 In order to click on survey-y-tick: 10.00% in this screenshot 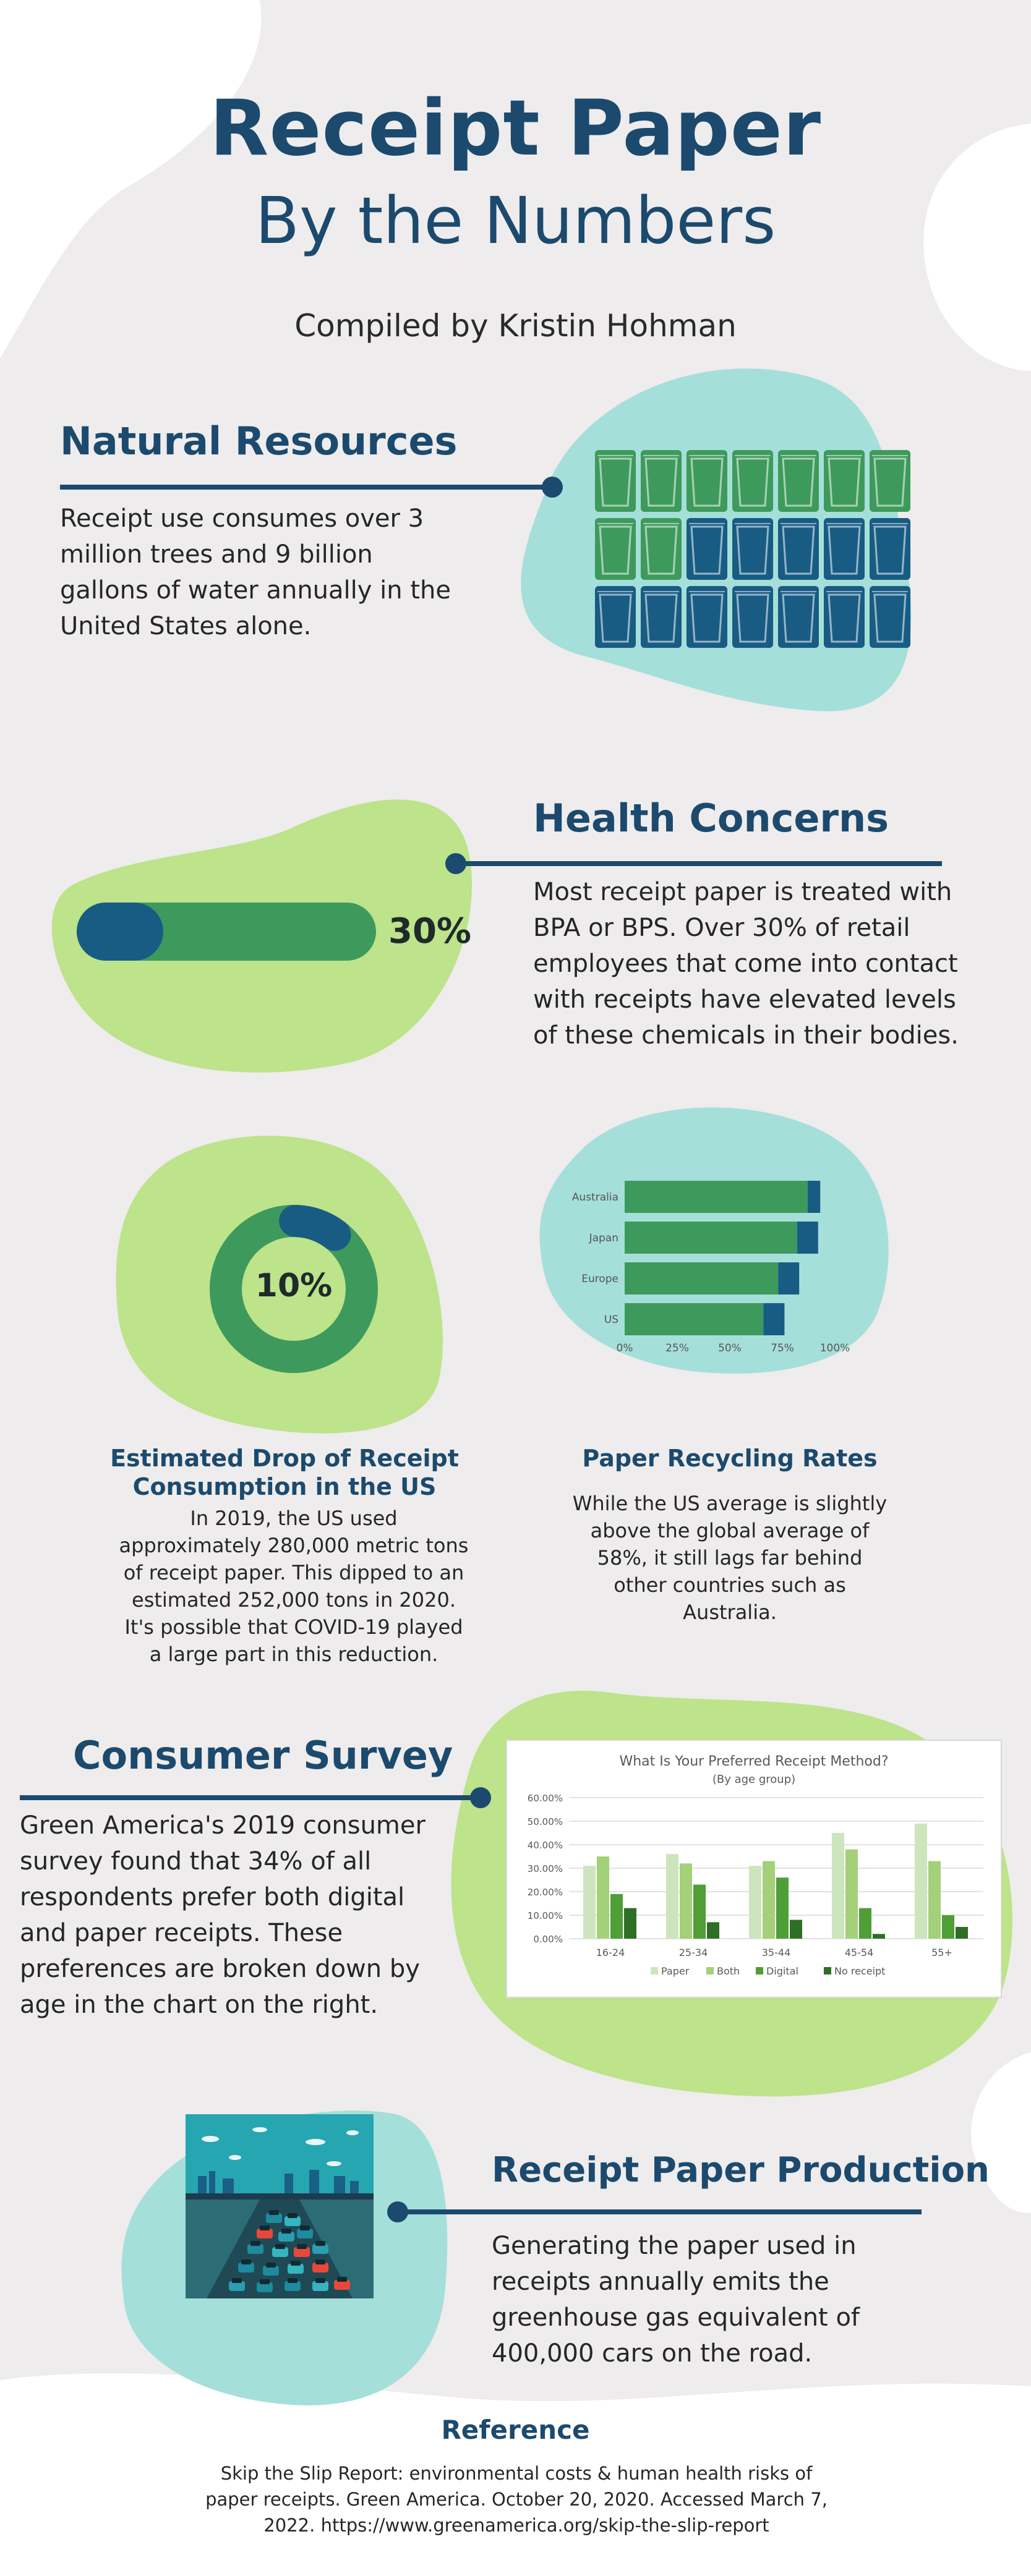, I will do `click(546, 1915)`.